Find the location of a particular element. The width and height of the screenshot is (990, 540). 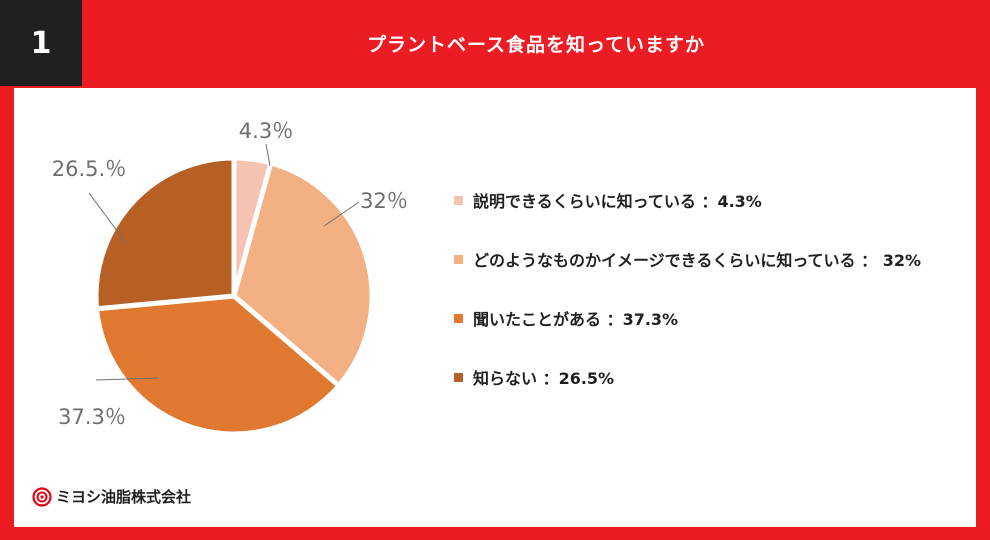

company-logo: ミヨシ油脂株式会社 is located at coordinates (111, 496).